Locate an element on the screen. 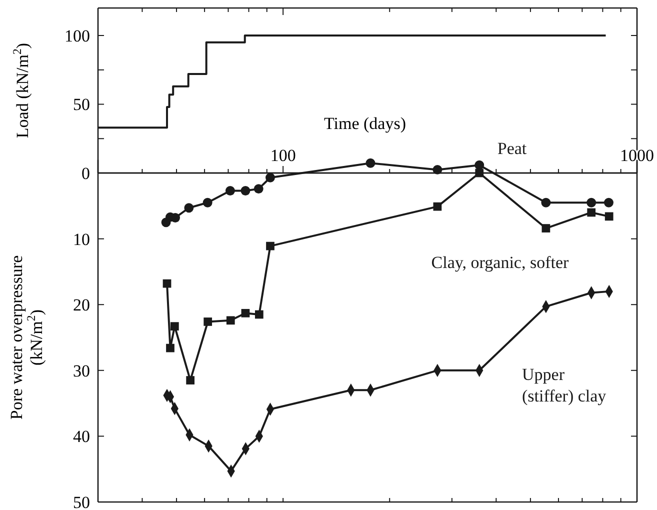 The image size is (657, 510). y-tick-label: 100 is located at coordinates (77, 36).